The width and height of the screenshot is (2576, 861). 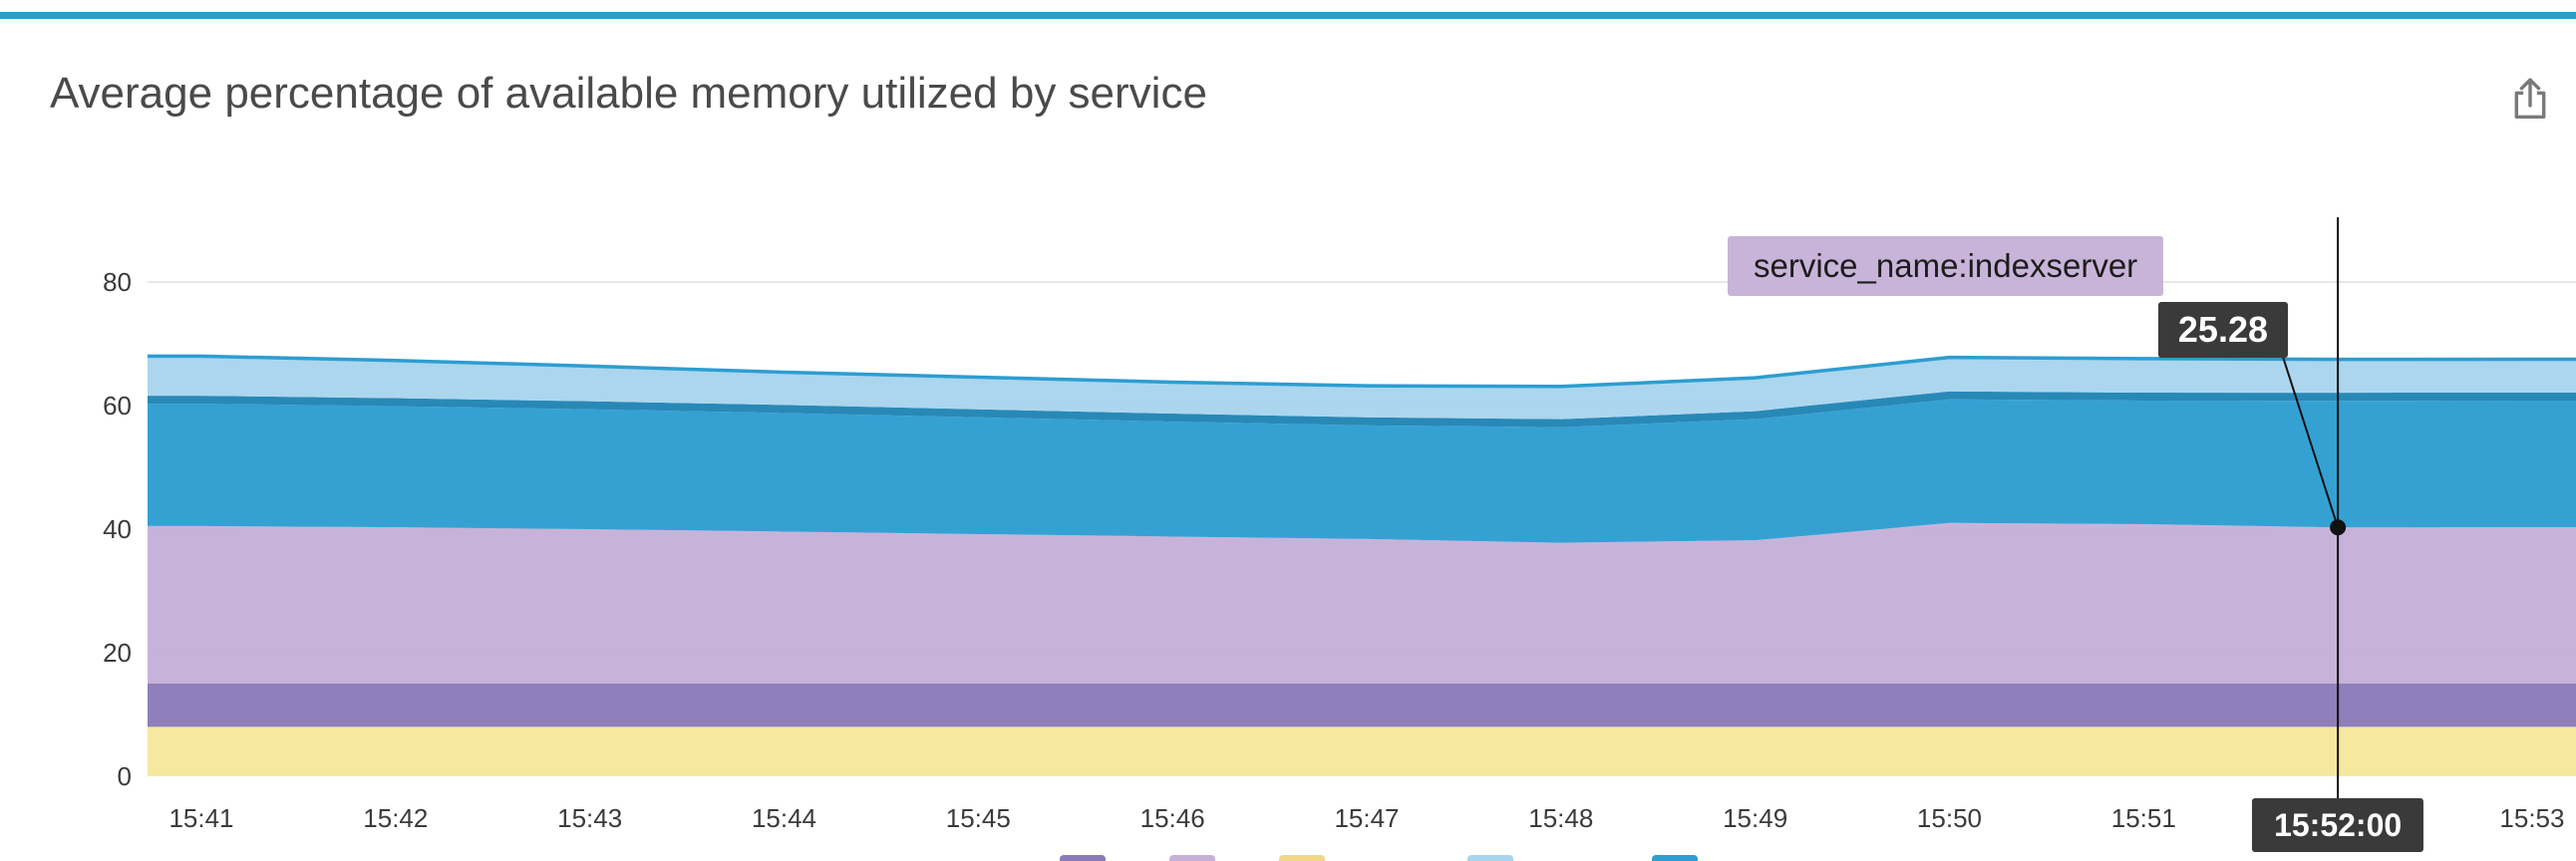 I want to click on x-axis-tick-label: 15:44, so click(x=784, y=818).